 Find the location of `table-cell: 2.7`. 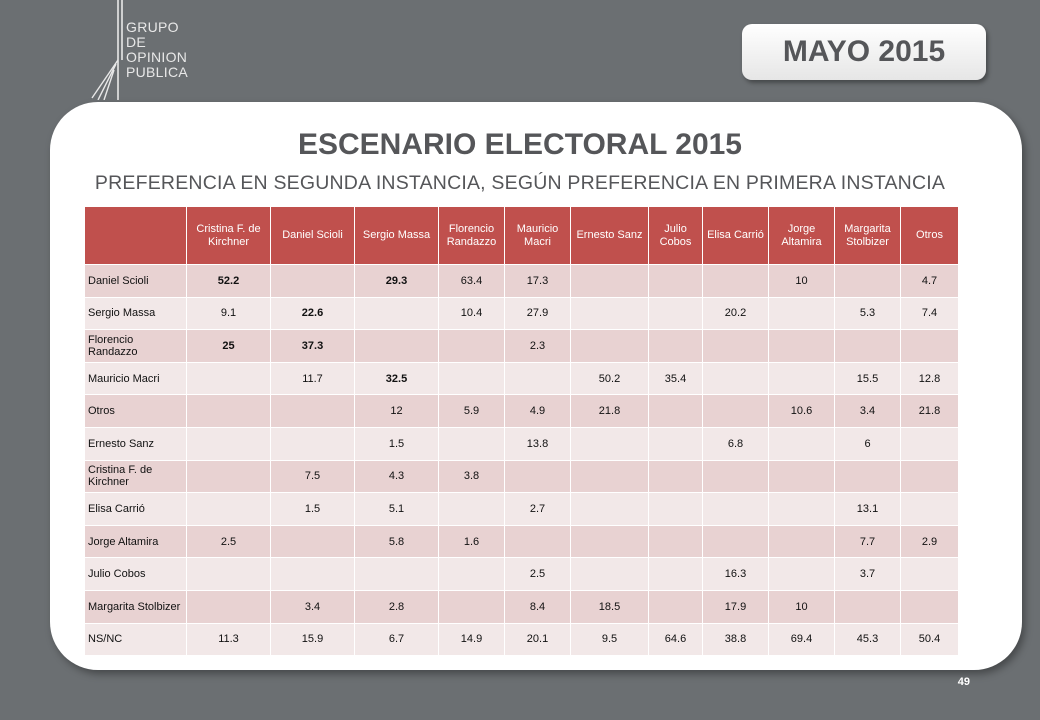

table-cell: 2.7 is located at coordinates (537, 509).